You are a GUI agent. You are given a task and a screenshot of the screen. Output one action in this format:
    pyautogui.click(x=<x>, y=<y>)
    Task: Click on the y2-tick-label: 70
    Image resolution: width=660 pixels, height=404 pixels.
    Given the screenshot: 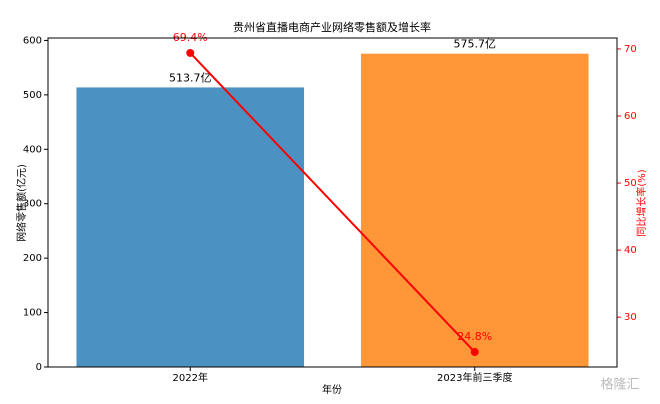 What is the action you would take?
    pyautogui.click(x=630, y=49)
    